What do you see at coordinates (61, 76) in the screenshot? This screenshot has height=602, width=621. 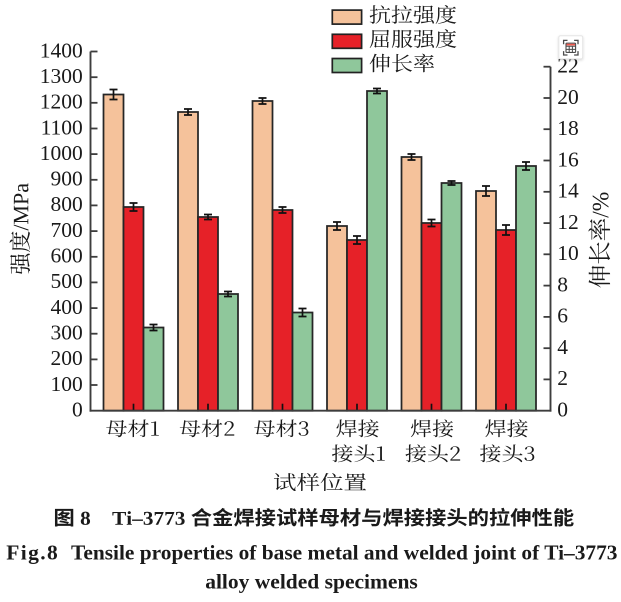 I see `svg-text: 1300` at bounding box center [61, 76].